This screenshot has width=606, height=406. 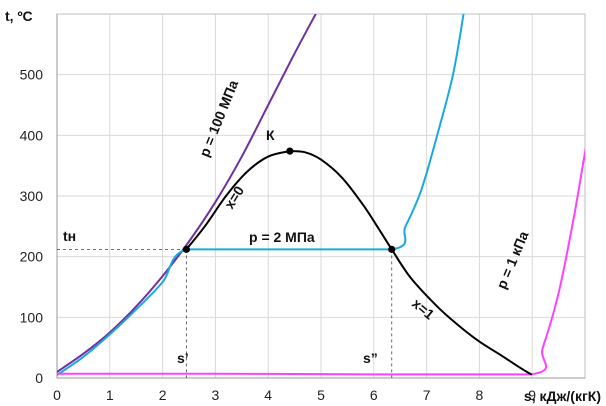 I want to click on x-tick-label: 0, so click(x=57, y=395).